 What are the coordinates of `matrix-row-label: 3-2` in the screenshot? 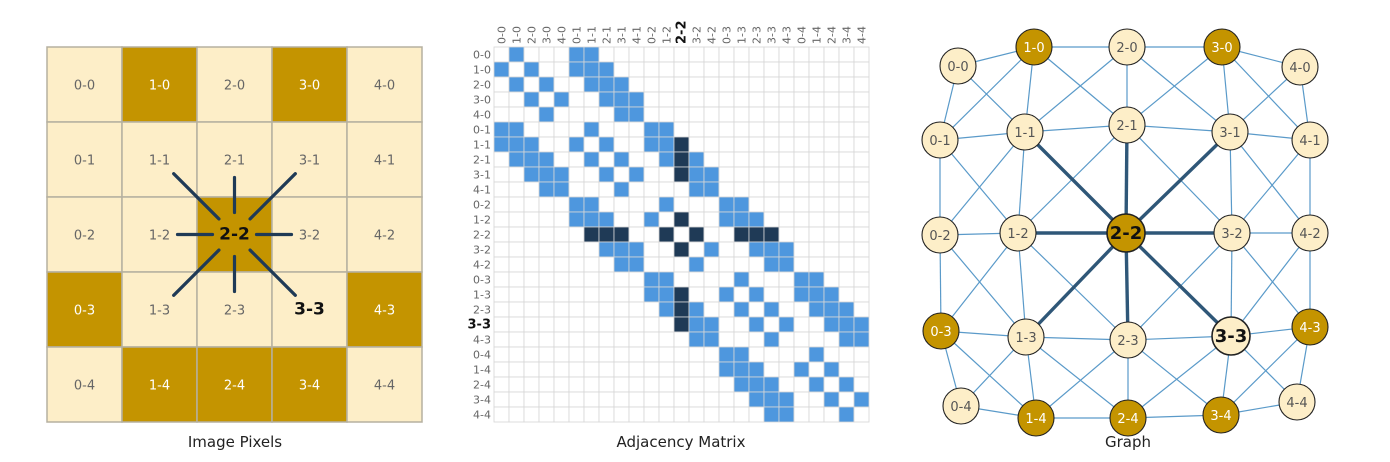 It's located at (482, 250).